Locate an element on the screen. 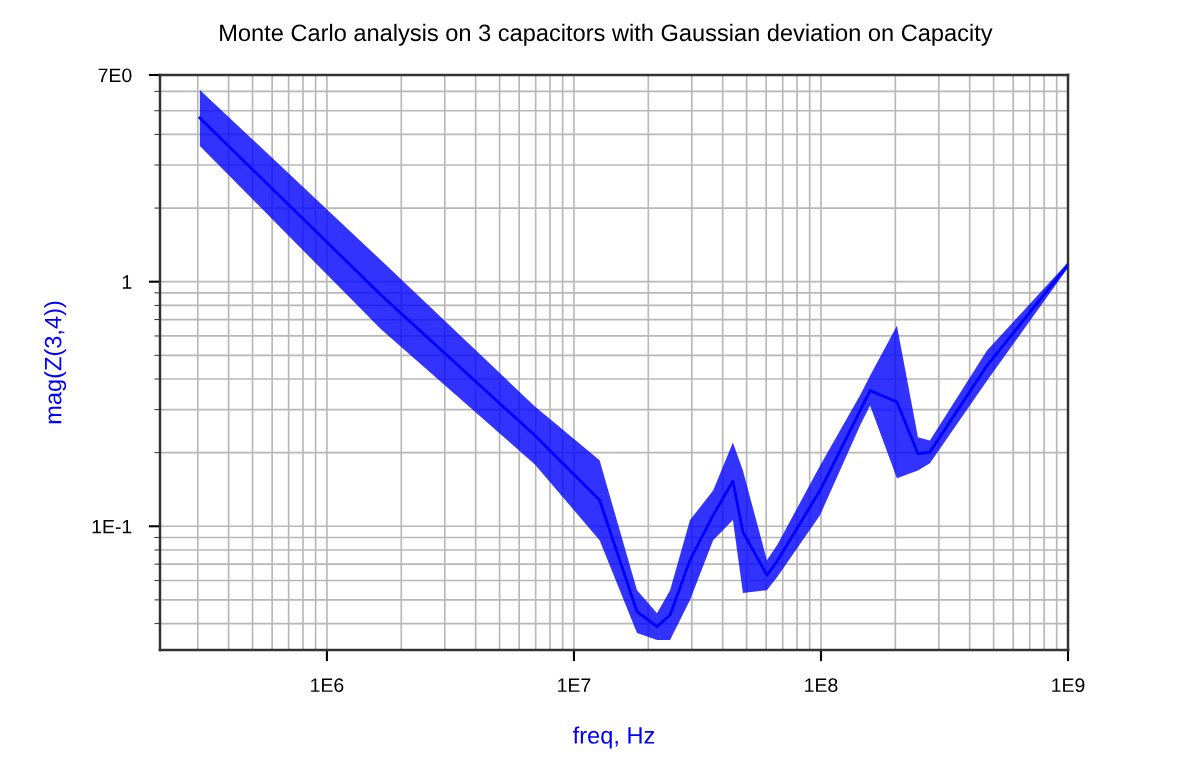 This screenshot has height=774, width=1187. y-tick-label: 1E-1 is located at coordinates (112, 526).